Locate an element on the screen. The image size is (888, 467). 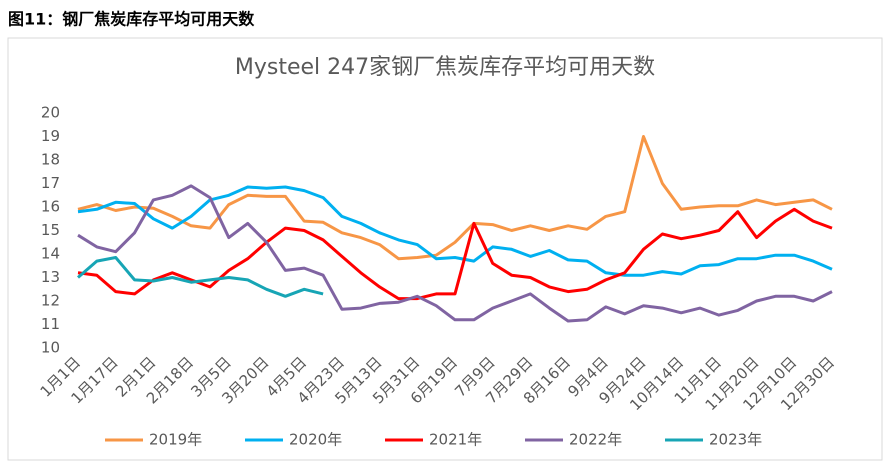
y-tick-label: 13 is located at coordinates (50, 277).